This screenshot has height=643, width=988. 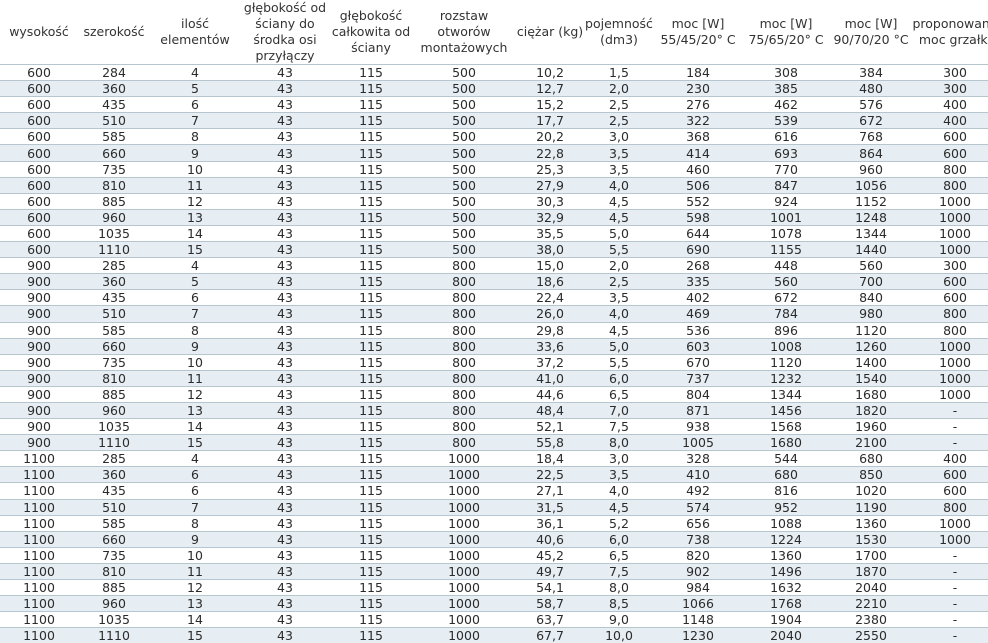 I want to click on cell-power-90-70: 1440, so click(x=871, y=250).